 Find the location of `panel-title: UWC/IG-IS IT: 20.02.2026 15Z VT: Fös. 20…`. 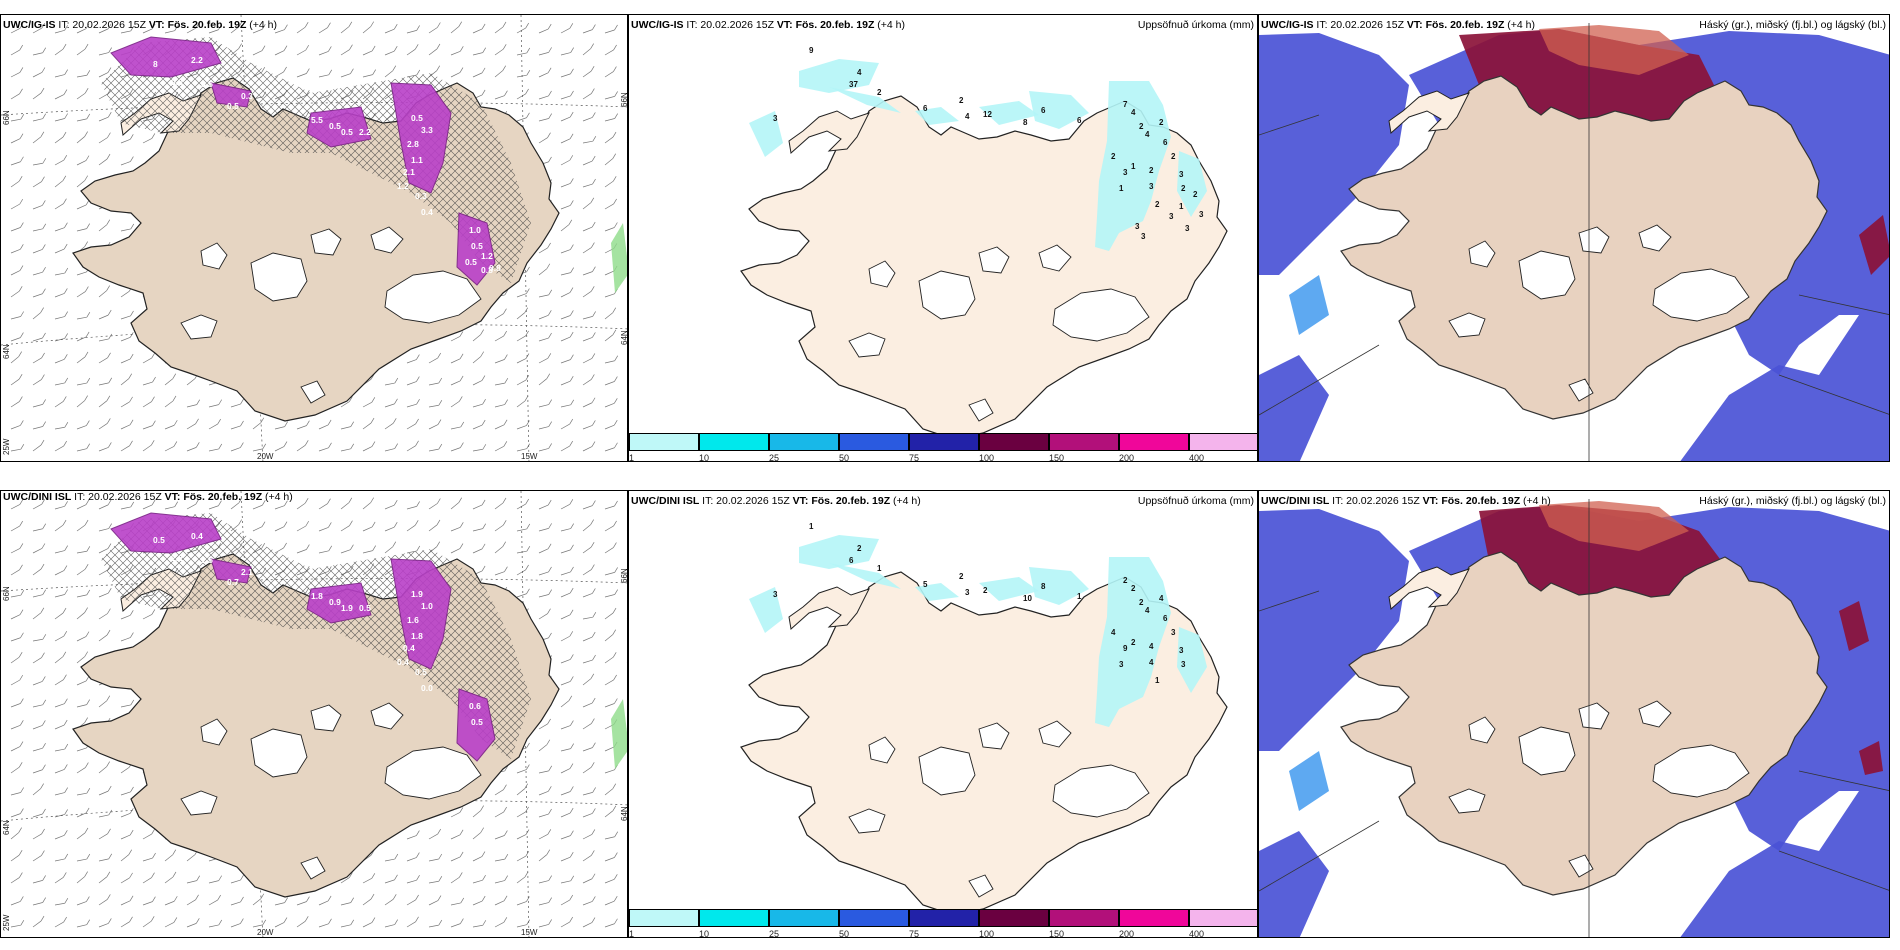

panel-title: UWC/IG-IS IT: 20.02.2026 15Z VT: Fös. 20… is located at coordinates (140, 25).